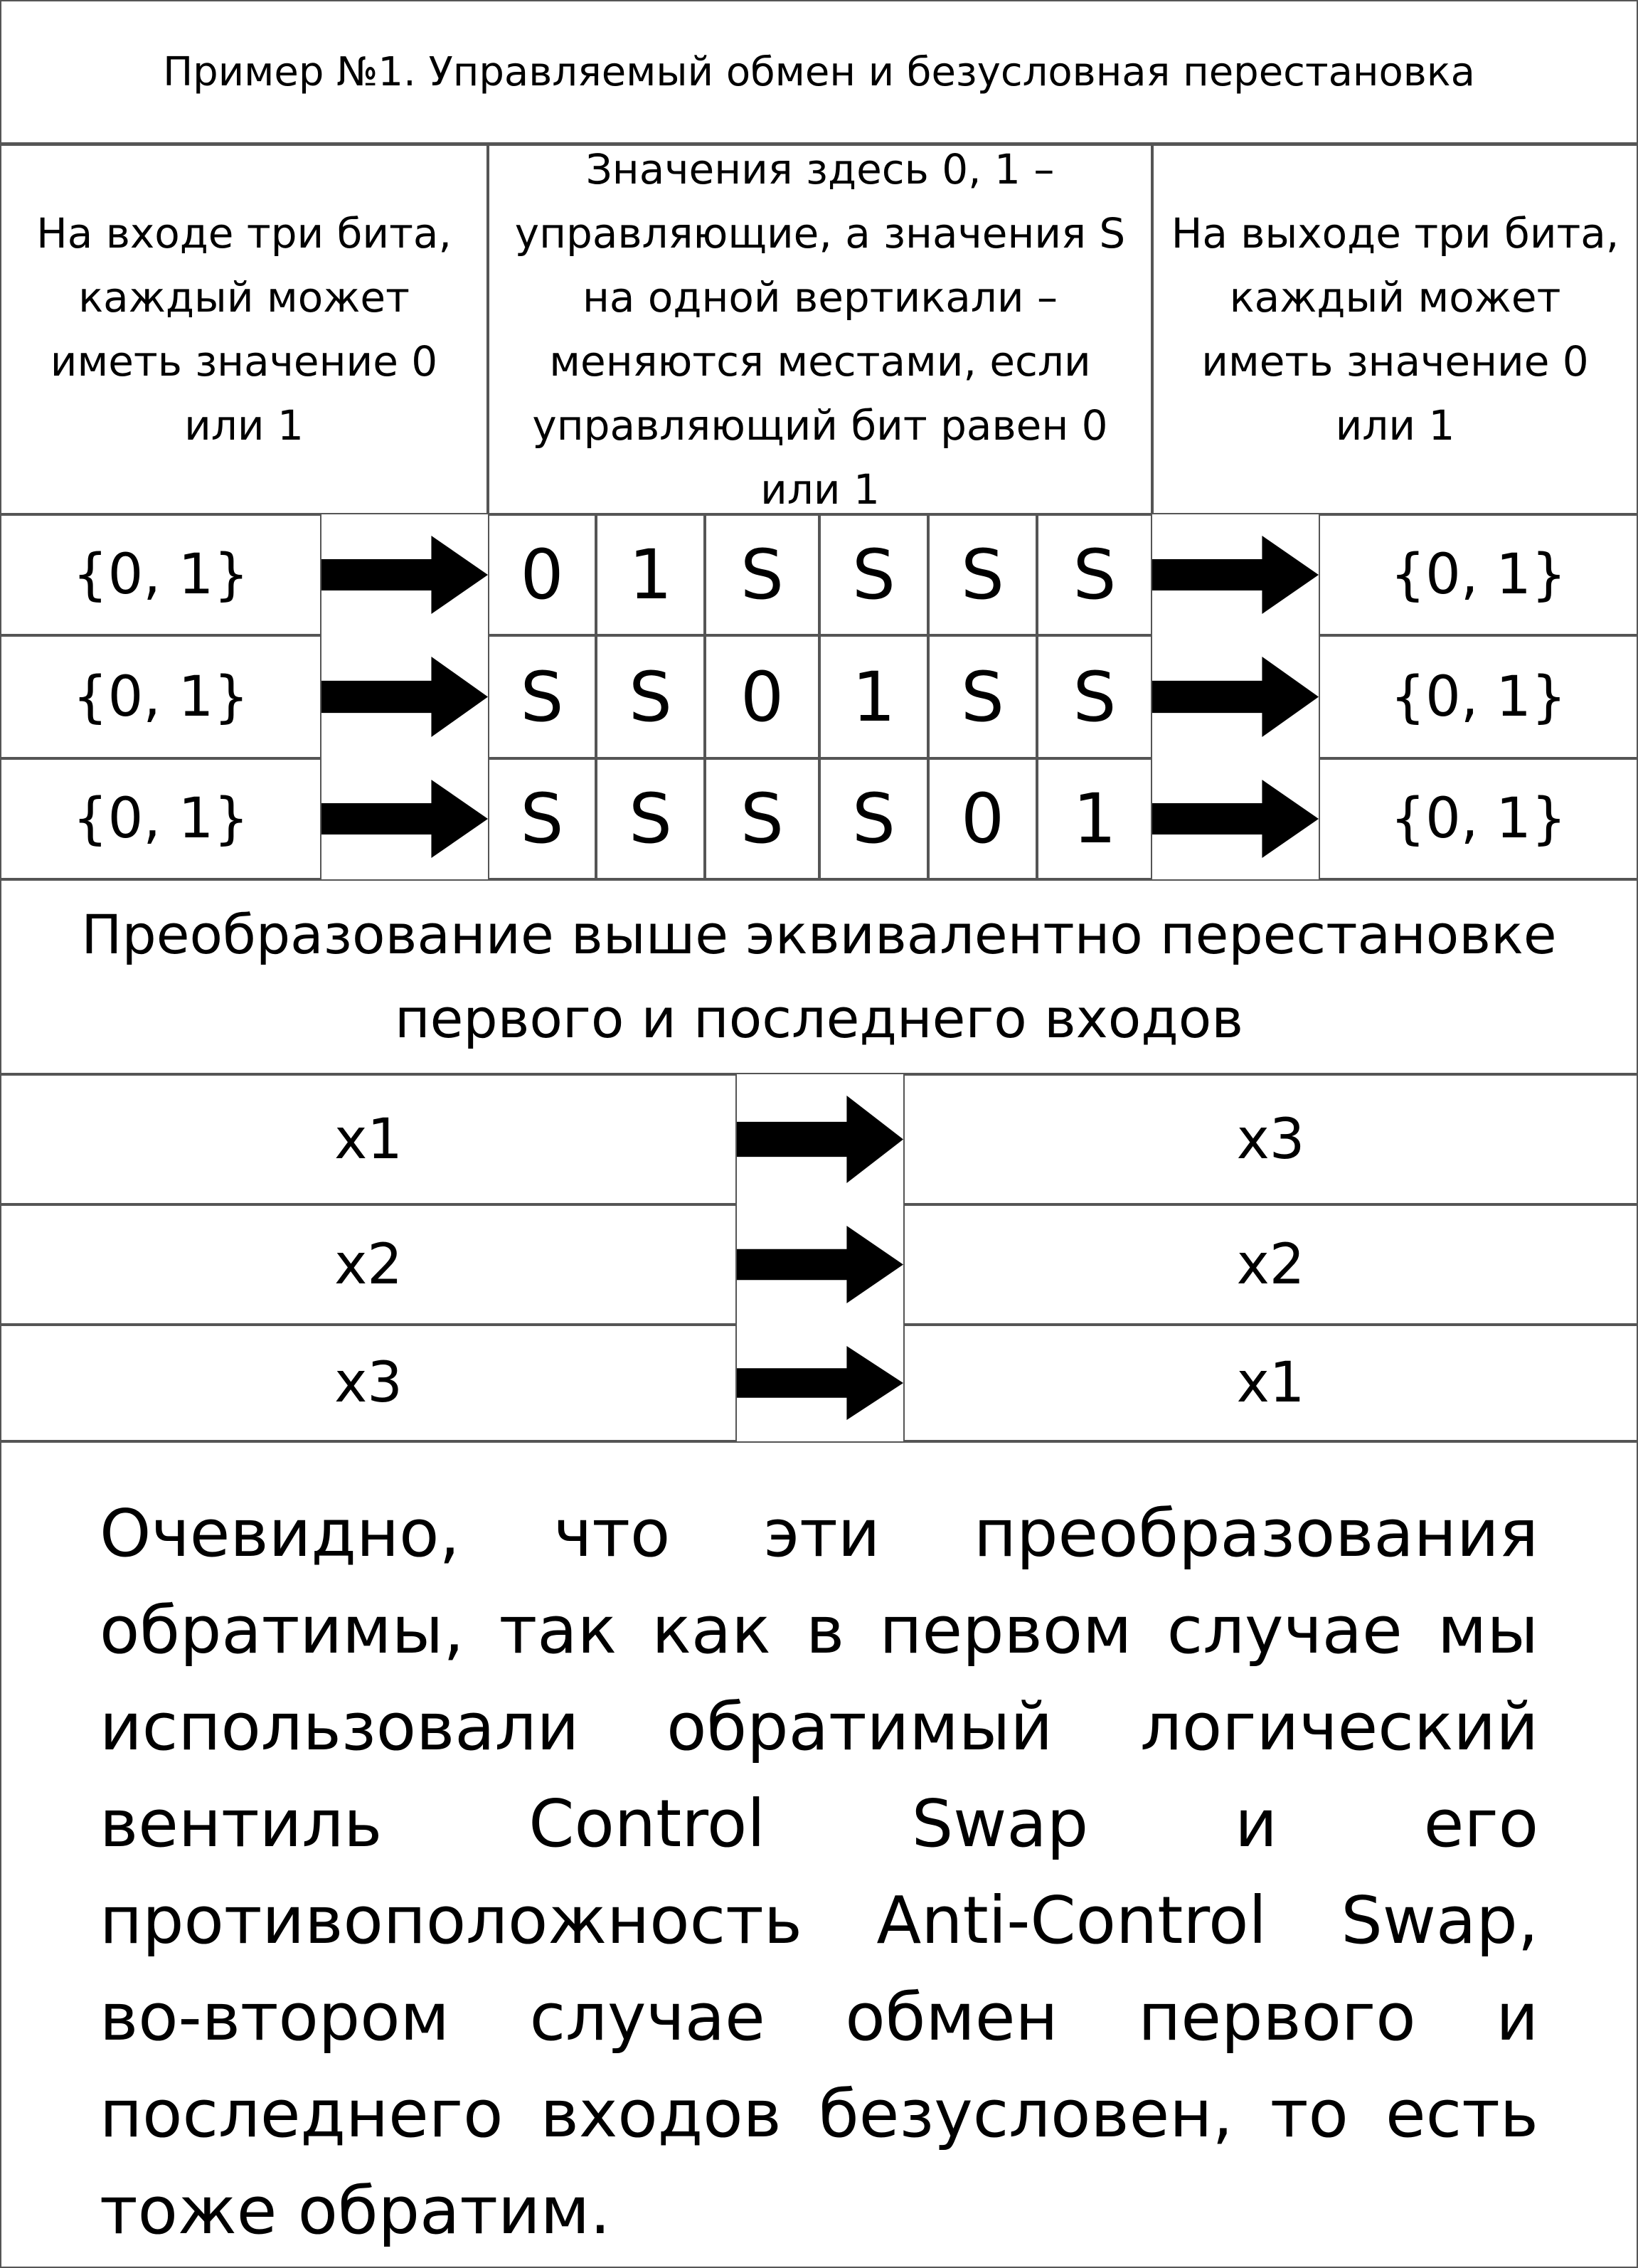 The height and width of the screenshot is (2268, 1638). I want to click on gate-cell-1-1: 0, so click(542, 574).